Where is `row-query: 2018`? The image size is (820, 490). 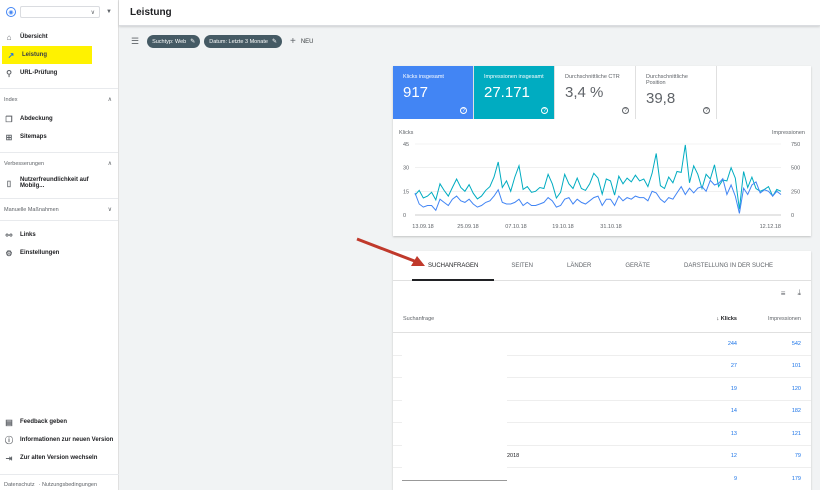
row-query: 2018 is located at coordinates (513, 456).